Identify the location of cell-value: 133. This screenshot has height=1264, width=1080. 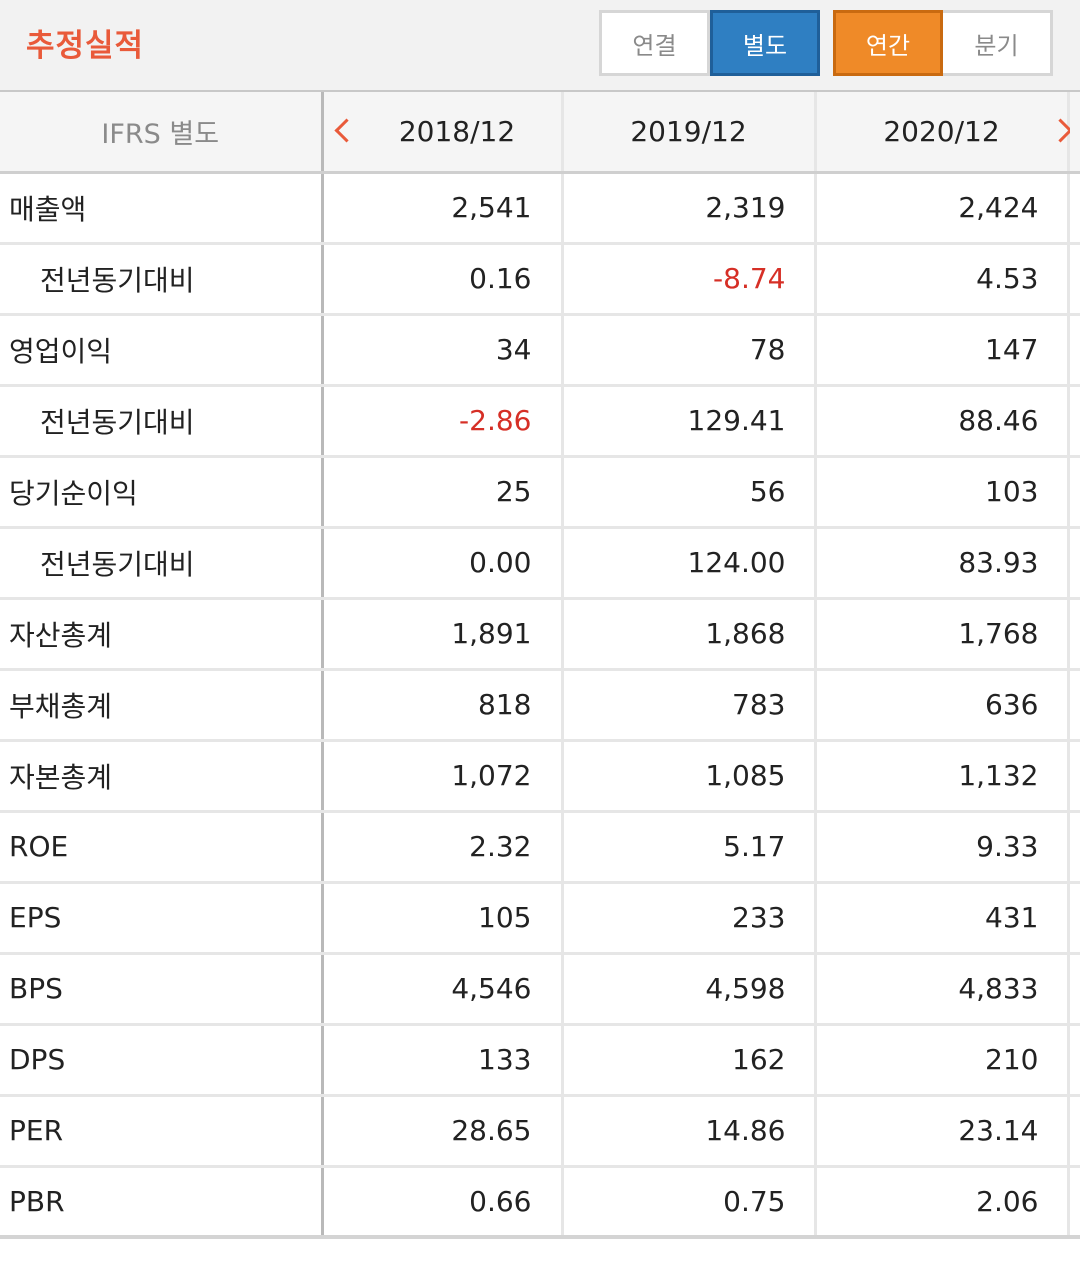
(443, 1060).